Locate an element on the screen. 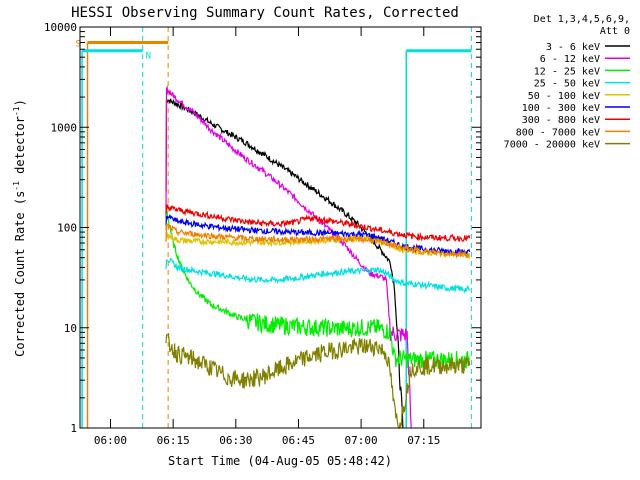  y-axis-label-prefix: Corrected Count Rate (s is located at coordinates (20, 274).